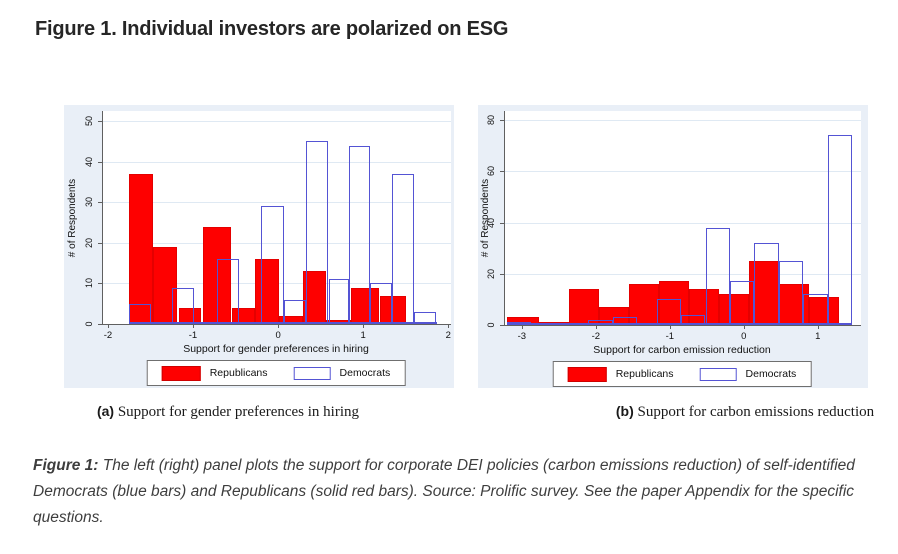 Image resolution: width=898 pixels, height=554 pixels. Describe the element at coordinates (237, 412) in the screenshot. I see `subcaption-a-text: Support for gender preferences in hiring` at that location.